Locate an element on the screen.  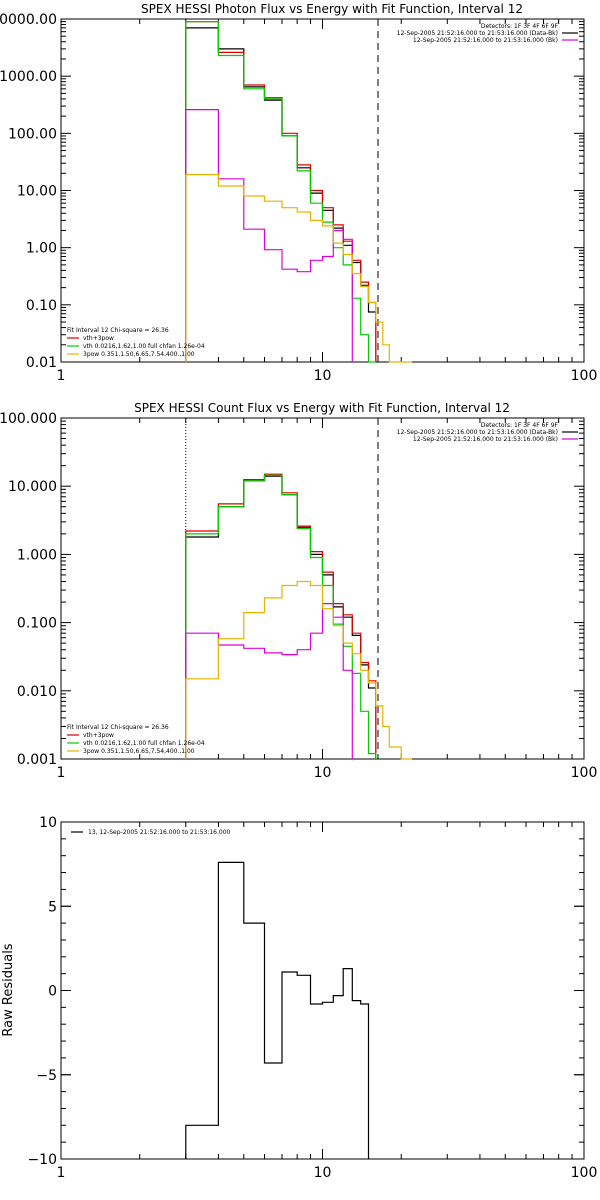
y-tick-label: 1.000 is located at coordinates (37, 555).